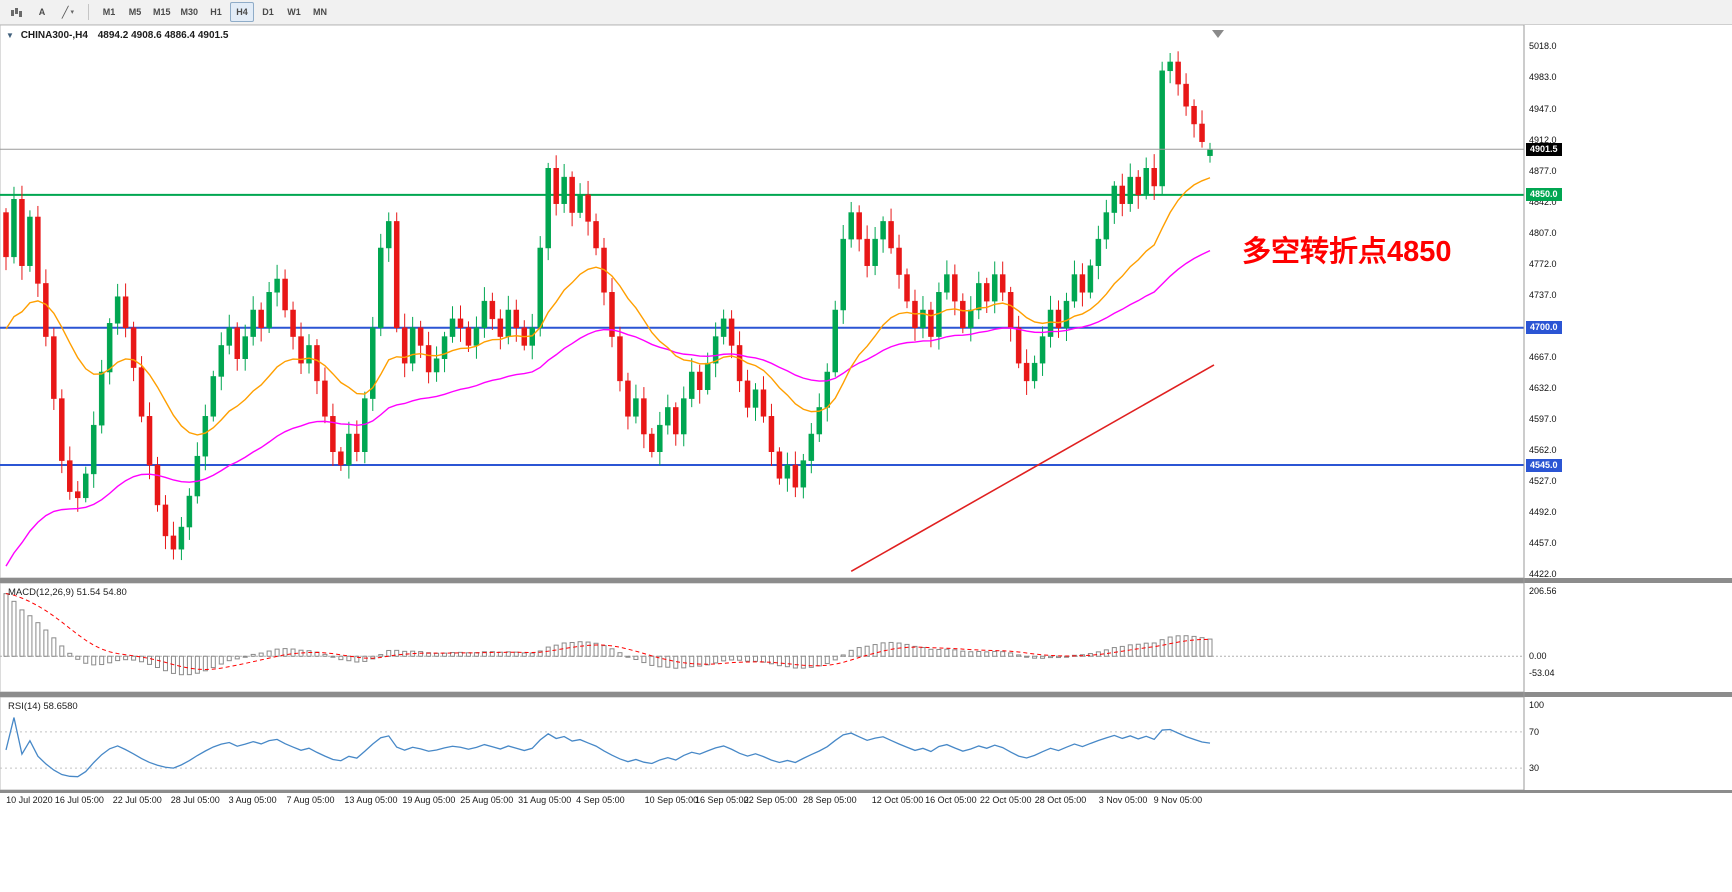 This screenshot has height=892, width=1732. What do you see at coordinates (162, 12) in the screenshot?
I see `timeframe-m15-button: M15` at bounding box center [162, 12].